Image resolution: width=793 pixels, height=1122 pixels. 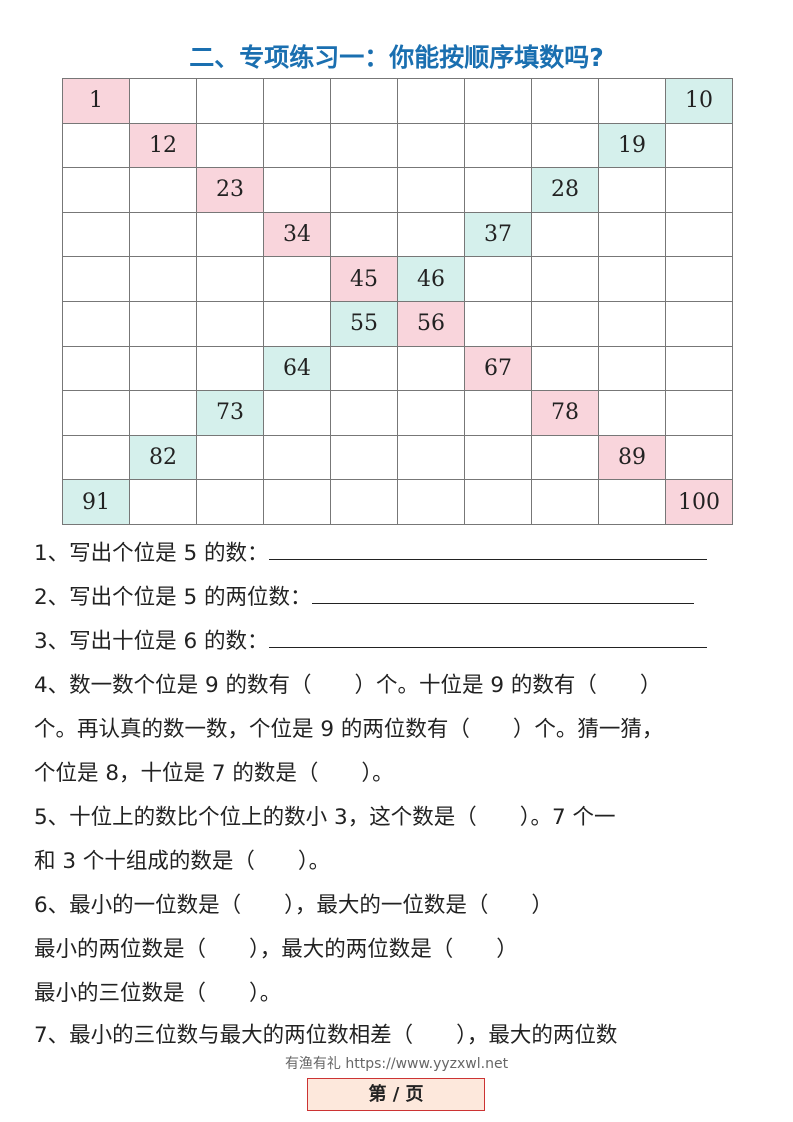 I want to click on question-4-line-3: 个位是 8，十位是 7 的数是（ ）。, so click(x=214, y=773).